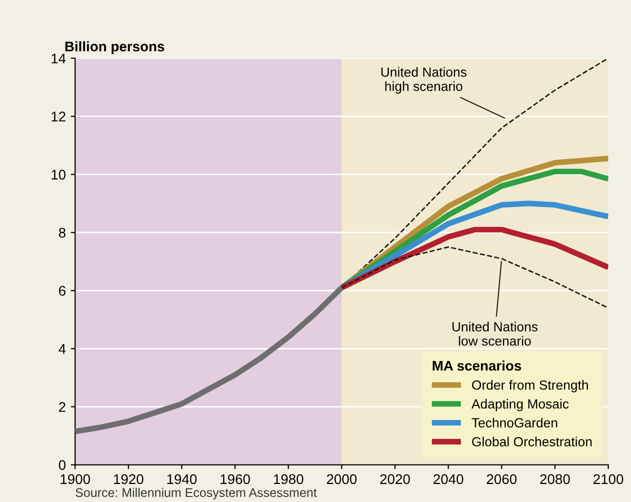 This screenshot has height=502, width=631. Describe the element at coordinates (62, 233) in the screenshot. I see `y-tick-label: 8` at that location.